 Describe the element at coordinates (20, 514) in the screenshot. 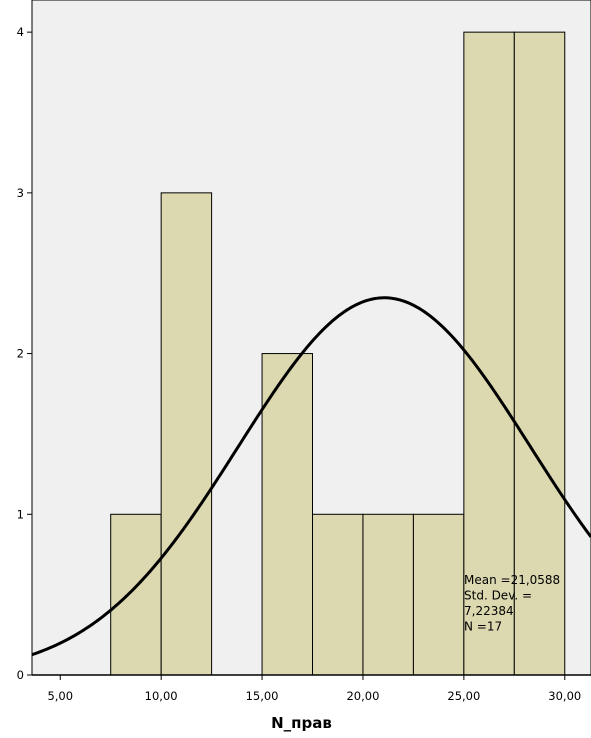

I see `y-tick-label-1: 1` at that location.